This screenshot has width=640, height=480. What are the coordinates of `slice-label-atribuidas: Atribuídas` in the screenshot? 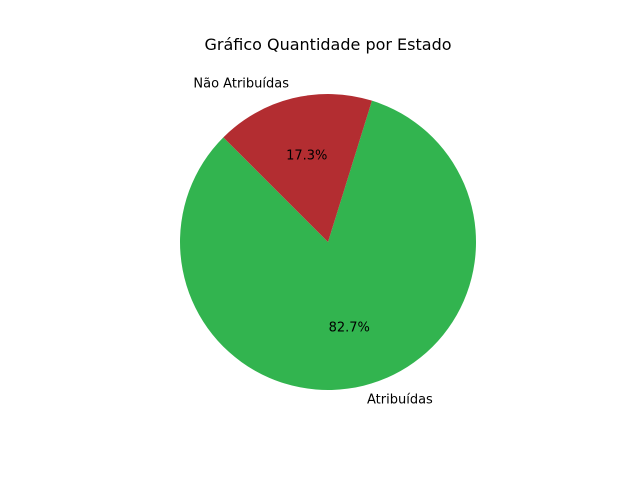 It's located at (400, 400).